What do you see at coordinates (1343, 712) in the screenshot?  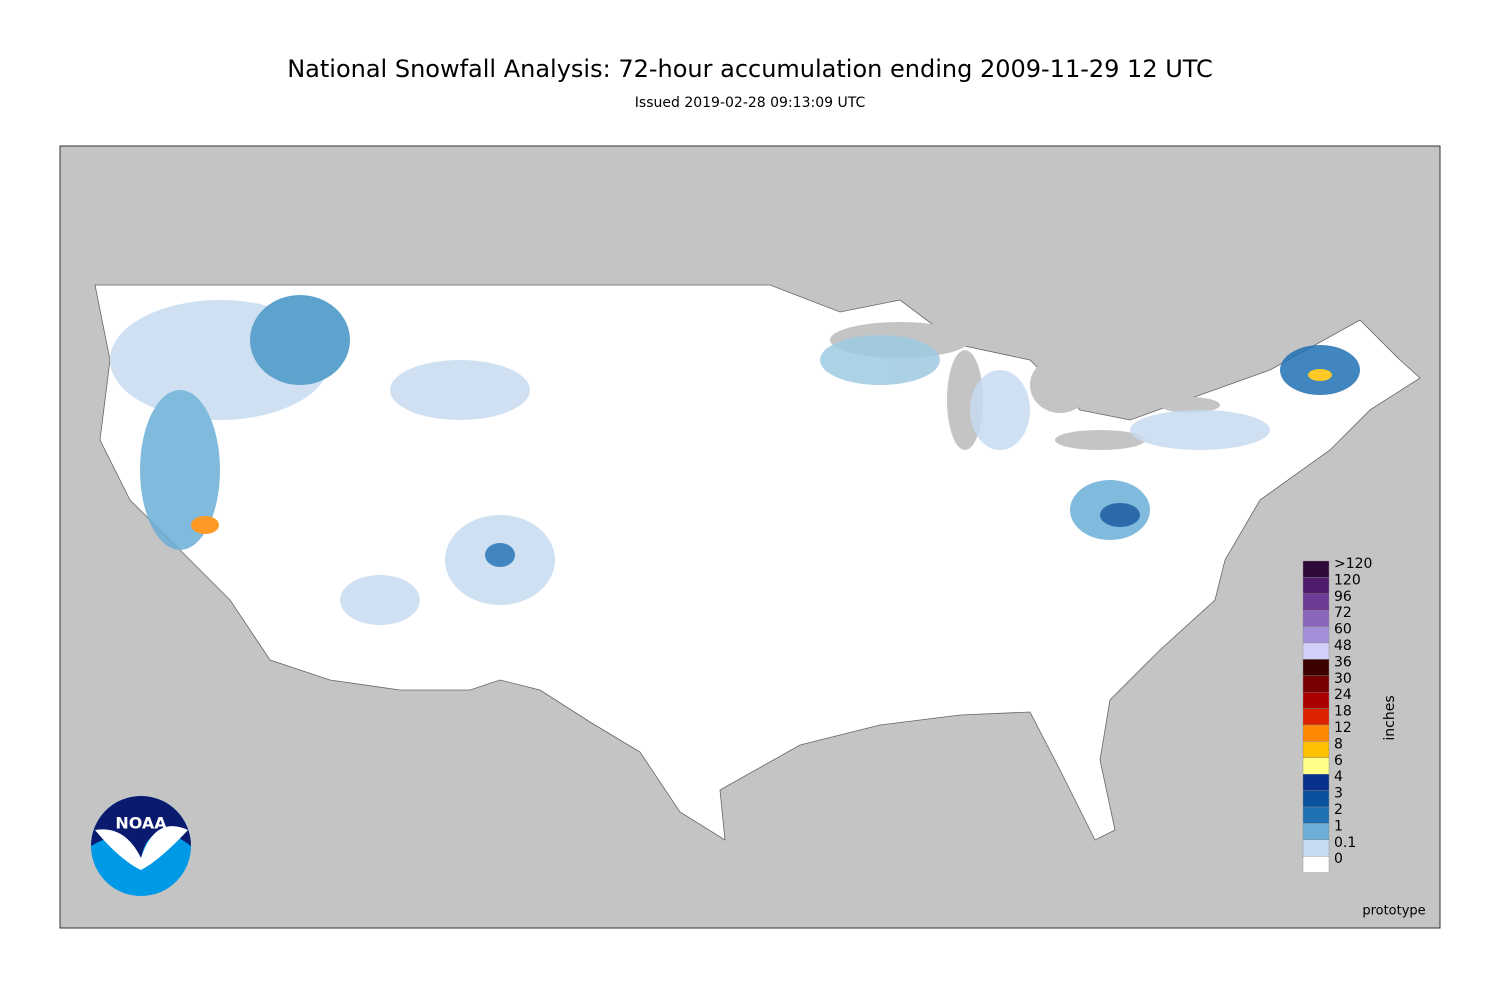 I see `colorbar-tick-label: 18` at bounding box center [1343, 712].